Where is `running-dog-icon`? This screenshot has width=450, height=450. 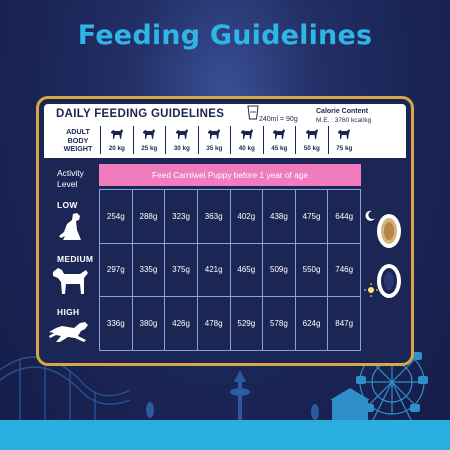 running-dog-icon is located at coordinates (68, 332).